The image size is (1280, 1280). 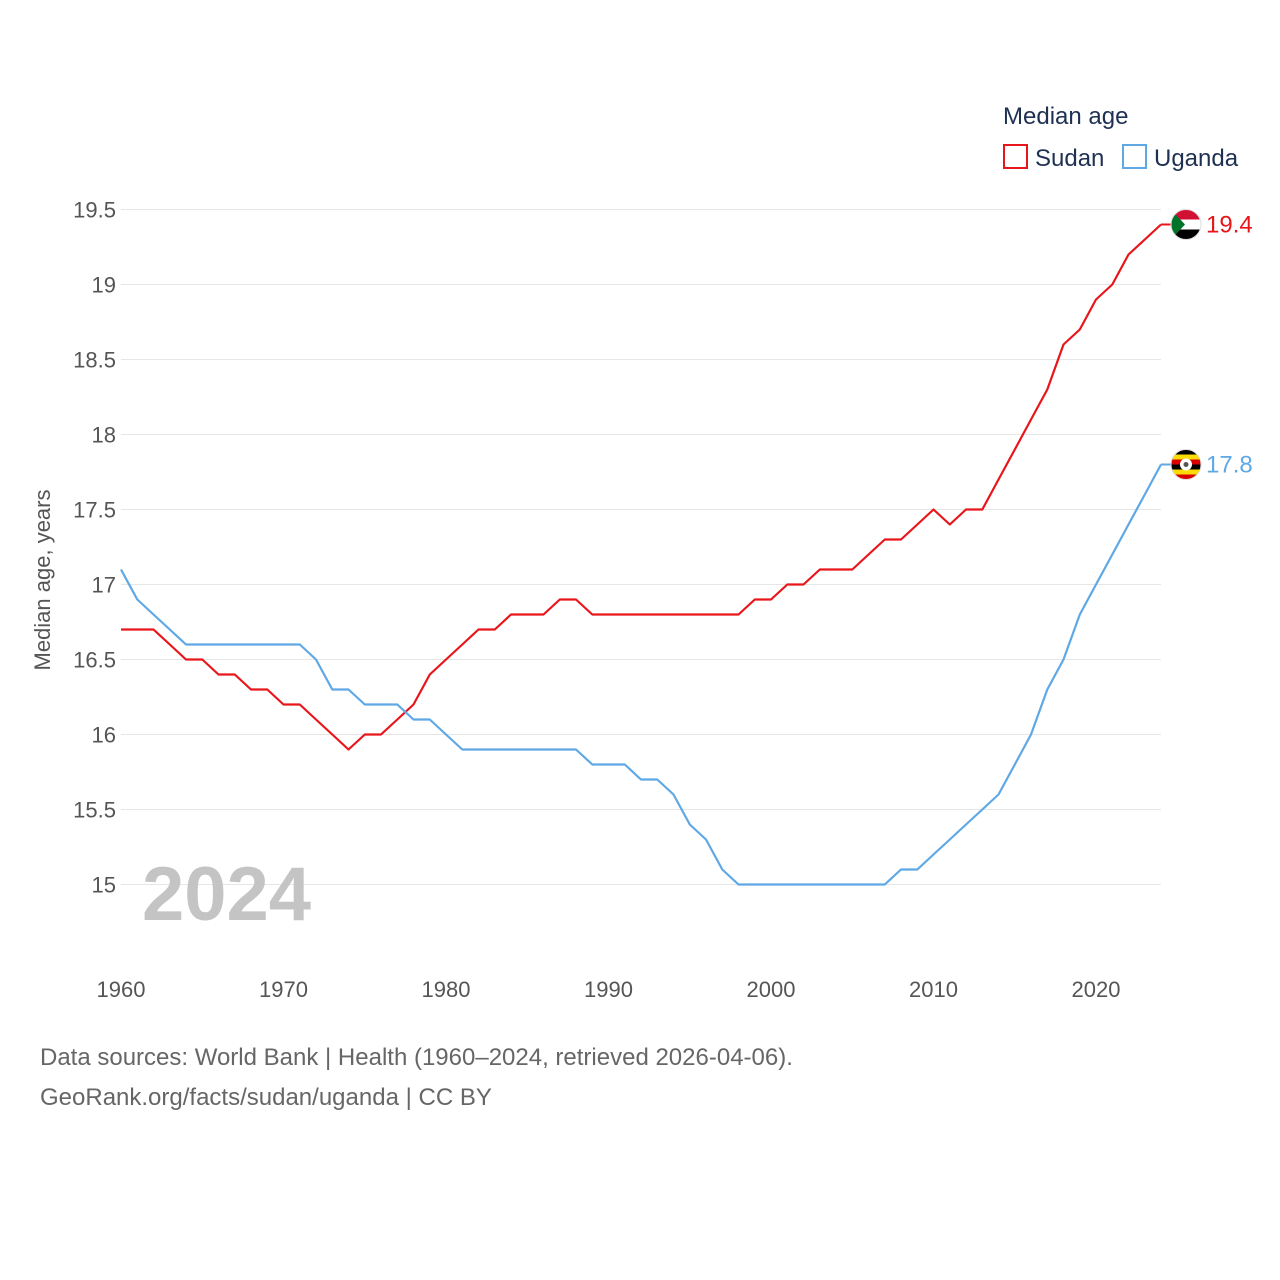 I want to click on end-value-label: 19.4, so click(x=1229, y=225).